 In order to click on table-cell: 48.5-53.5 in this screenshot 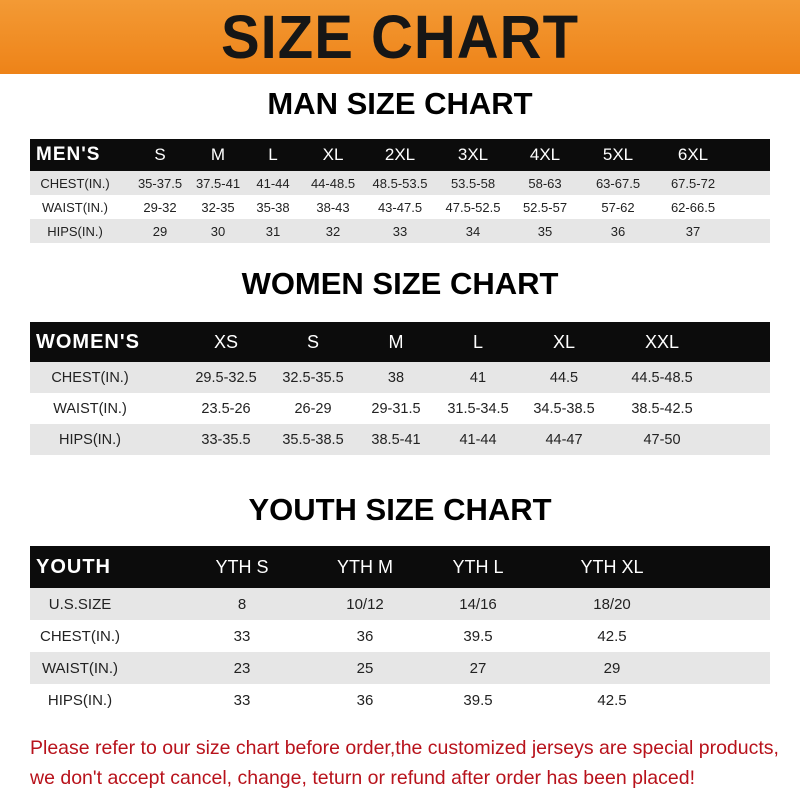, I will do `click(400, 183)`.